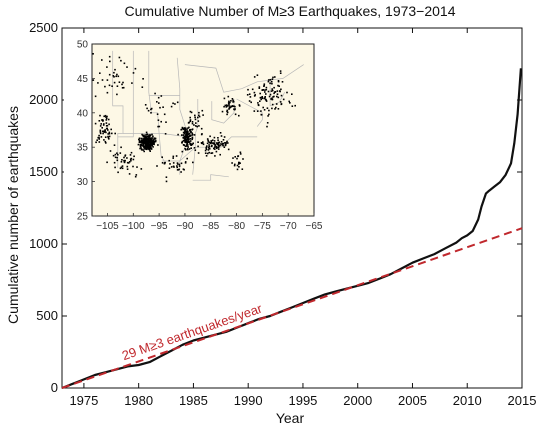  What do you see at coordinates (467, 400) in the screenshot?
I see `x-tick-label: 2010` at bounding box center [467, 400].